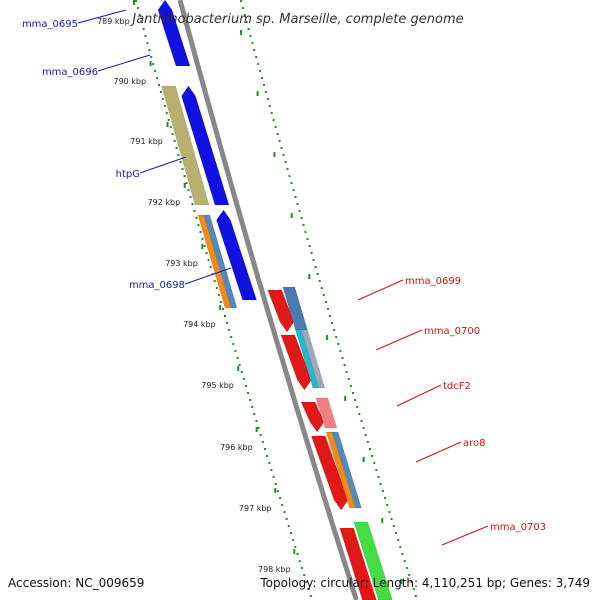 The width and height of the screenshot is (600, 600). What do you see at coordinates (312, 417) in the screenshot?
I see `gene-feature-tdcF2` at bounding box center [312, 417].